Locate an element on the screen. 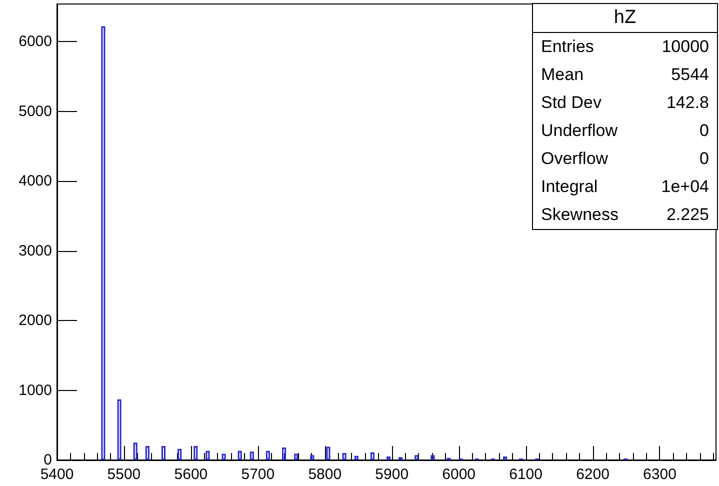 This screenshot has height=486, width=719. x-tick-label: 6200 is located at coordinates (593, 474).